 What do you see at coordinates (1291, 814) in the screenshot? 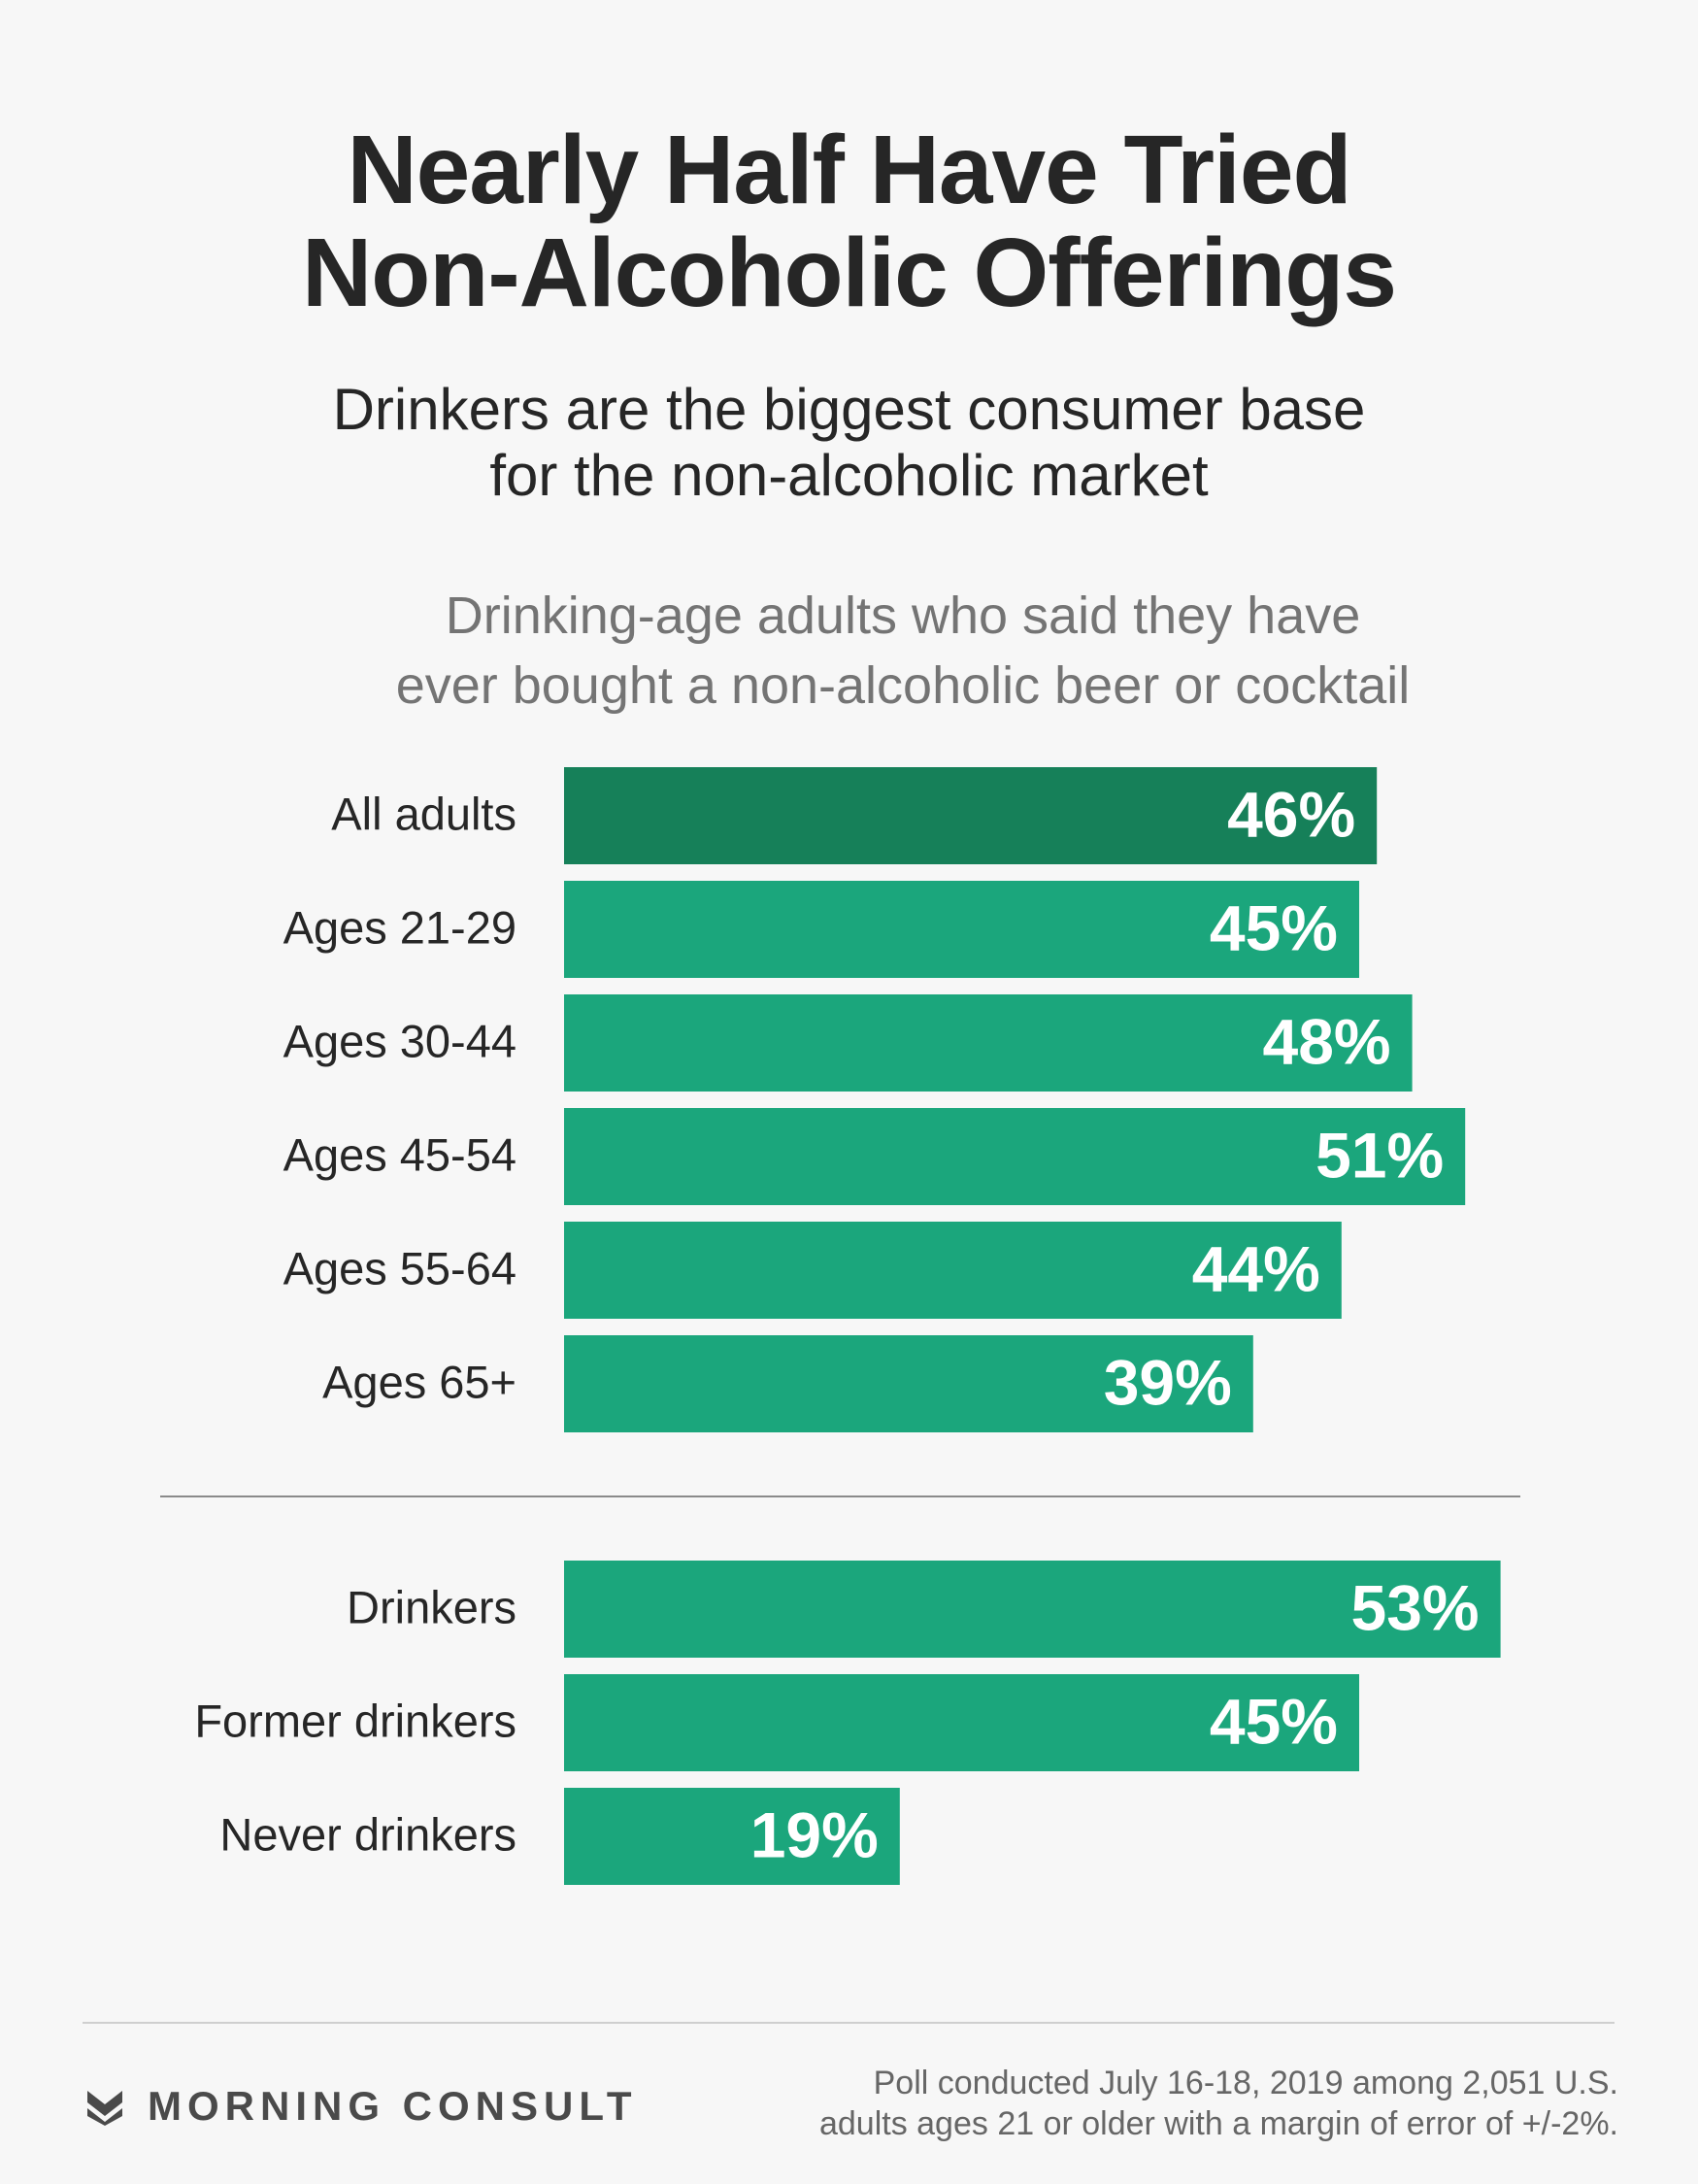
I see `value-label-all-adults: 46%` at bounding box center [1291, 814].